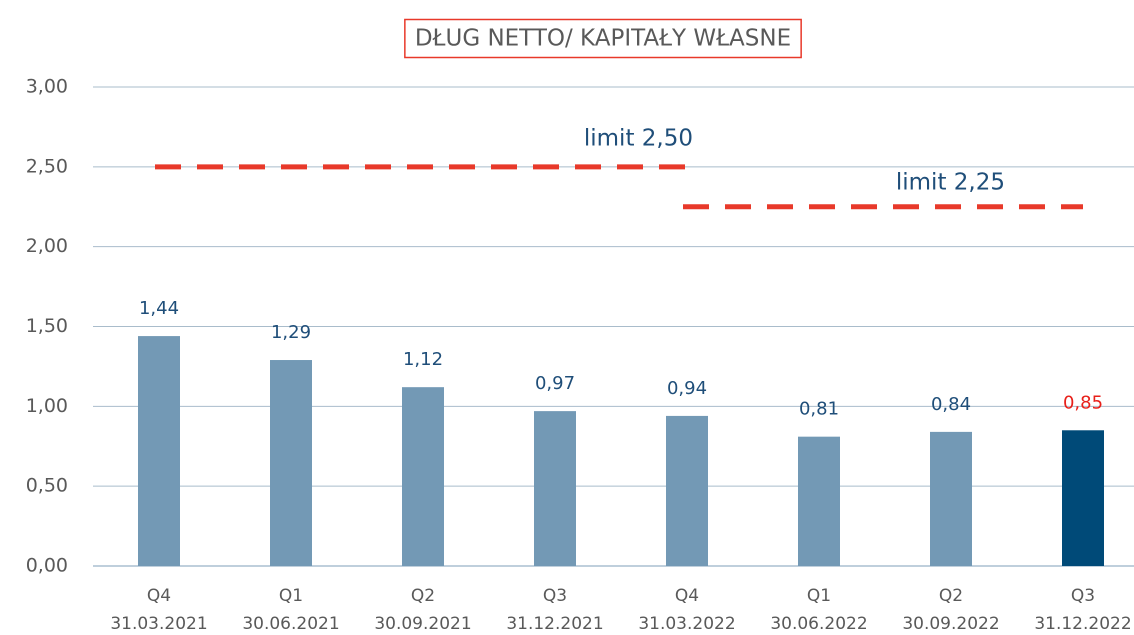  I want to click on value-label: 1,44, so click(159, 308).